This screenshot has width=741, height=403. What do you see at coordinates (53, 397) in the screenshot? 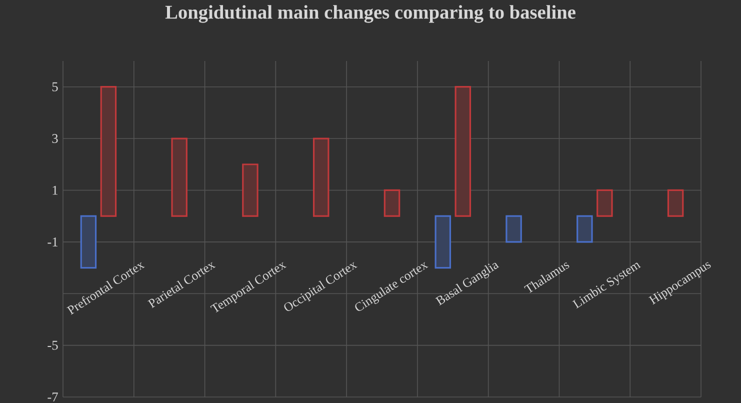
I see `y-tick-label: -7` at bounding box center [53, 397].